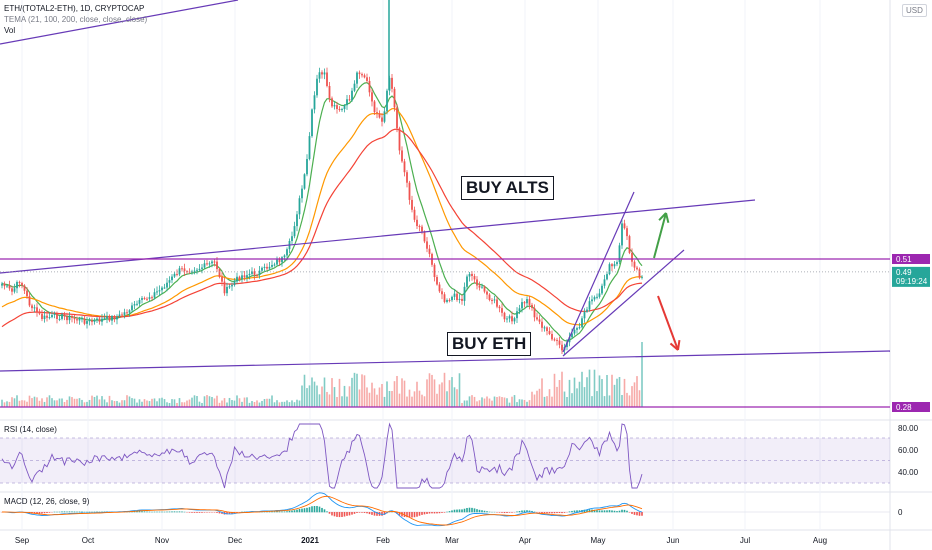  Describe the element at coordinates (74, 8) in the screenshot. I see `symbol-legend: ETH/(TOTAL2-ETH), 1D, CRYPTOCAP` at that location.